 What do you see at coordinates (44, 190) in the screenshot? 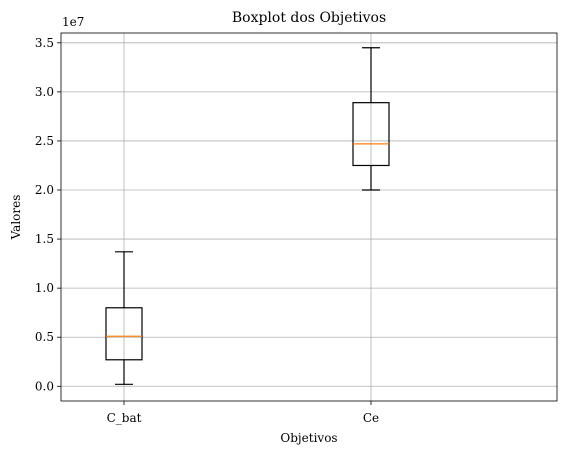
I see `y-tick-label: 2.0` at bounding box center [44, 190].